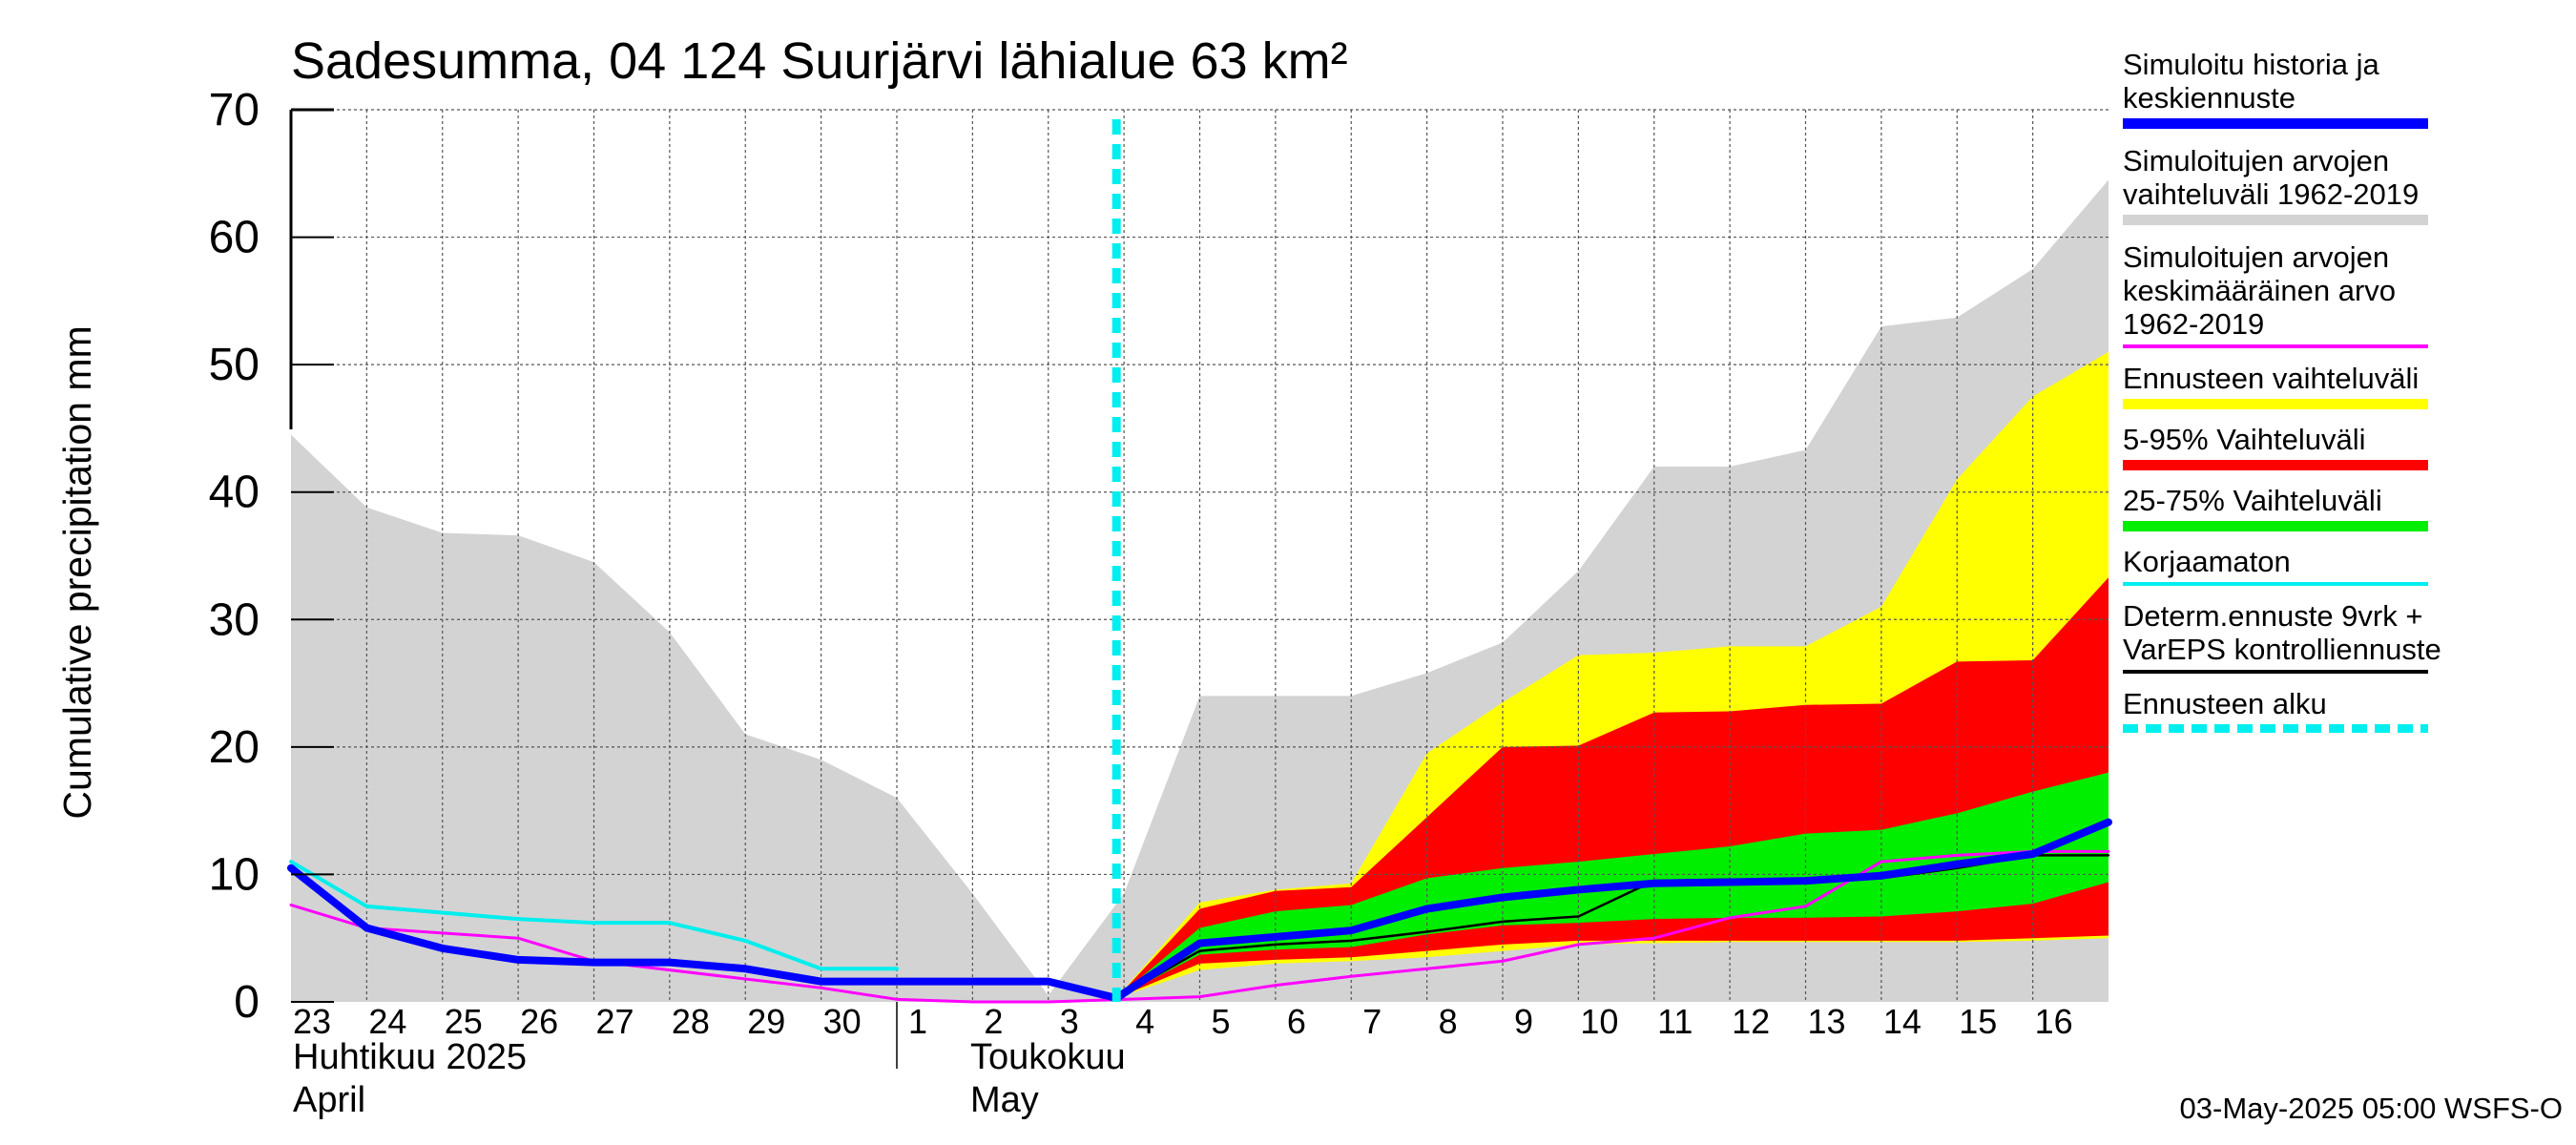  Describe the element at coordinates (387, 1022) in the screenshot. I see `x-tick-label: 24` at that location.